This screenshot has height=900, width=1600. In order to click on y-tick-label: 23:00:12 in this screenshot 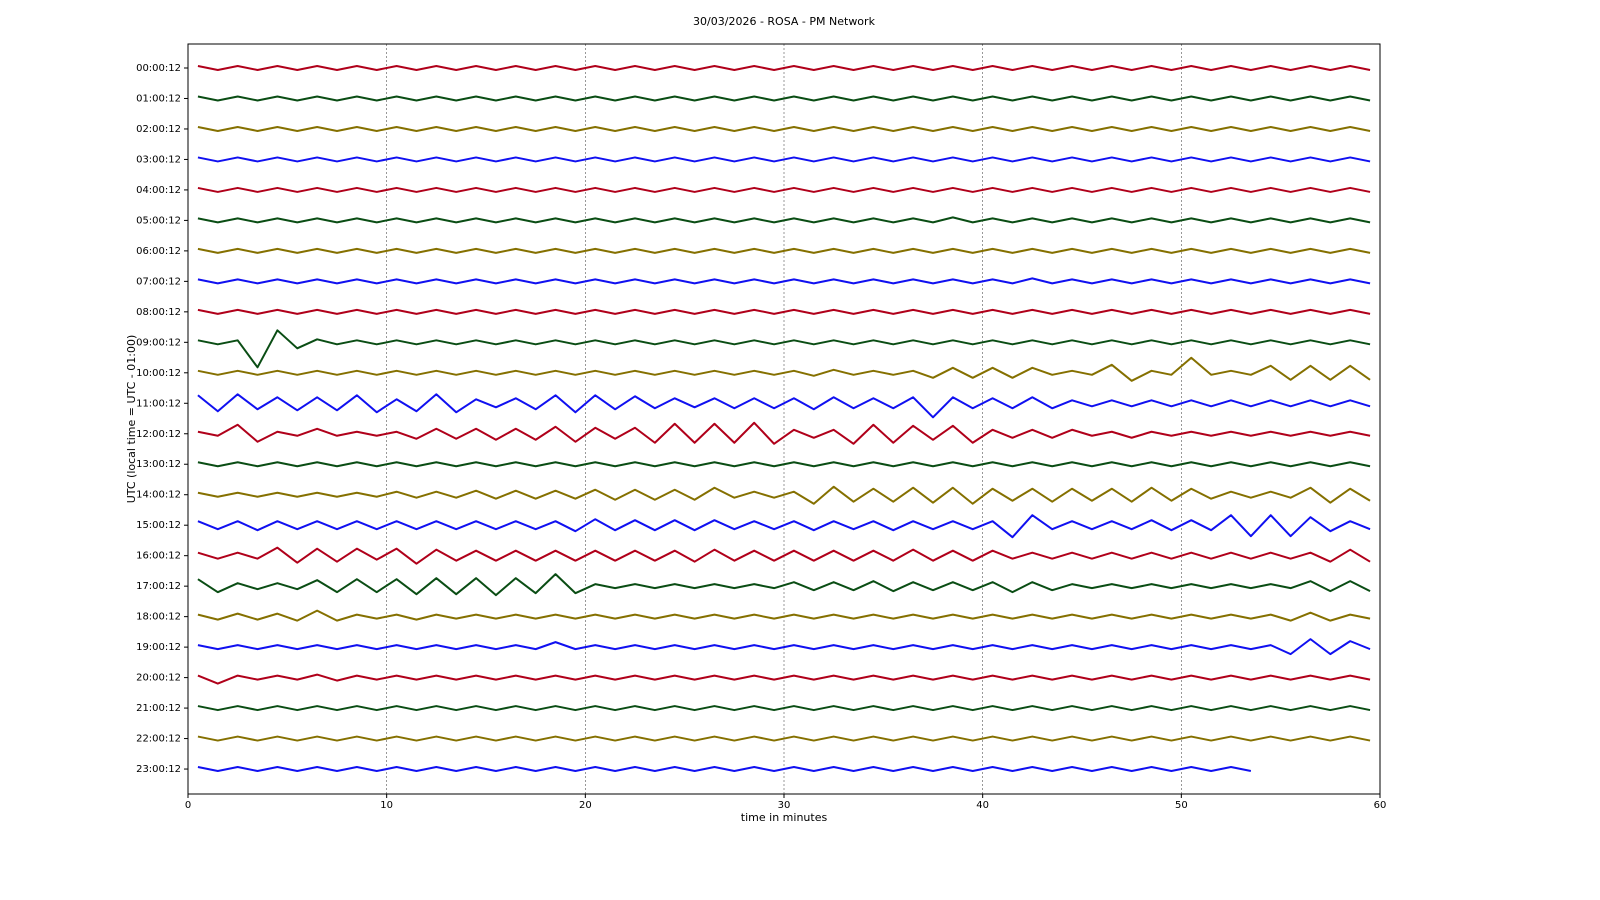, I will do `click(158, 769)`.